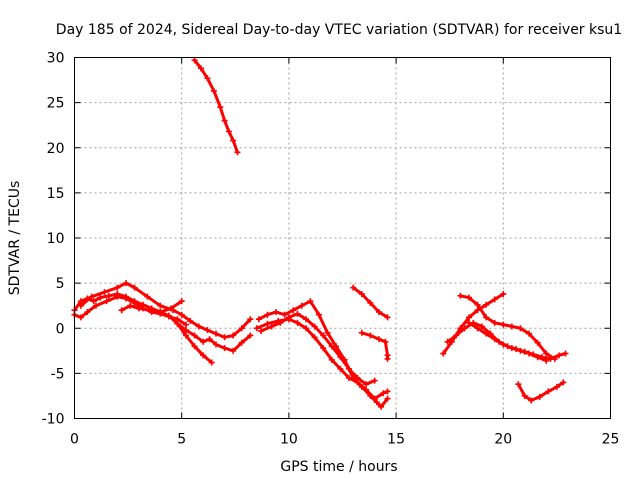 The width and height of the screenshot is (640, 480). Describe the element at coordinates (338, 467) in the screenshot. I see `x-axis-label: GPS time / hours` at that location.